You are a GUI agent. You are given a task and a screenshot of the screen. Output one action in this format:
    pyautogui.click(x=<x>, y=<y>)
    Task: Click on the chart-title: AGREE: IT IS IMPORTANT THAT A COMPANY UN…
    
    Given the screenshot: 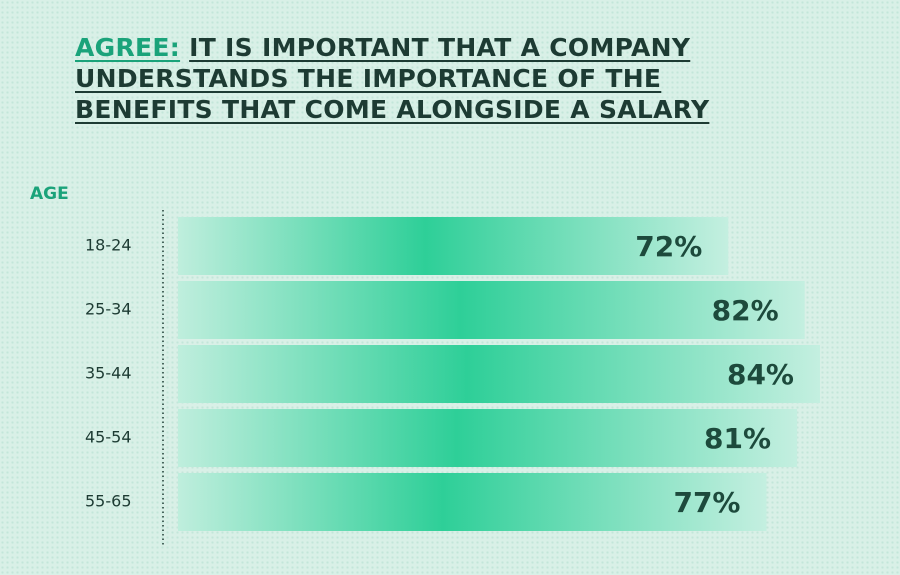 What is the action you would take?
    pyautogui.click(x=392, y=78)
    